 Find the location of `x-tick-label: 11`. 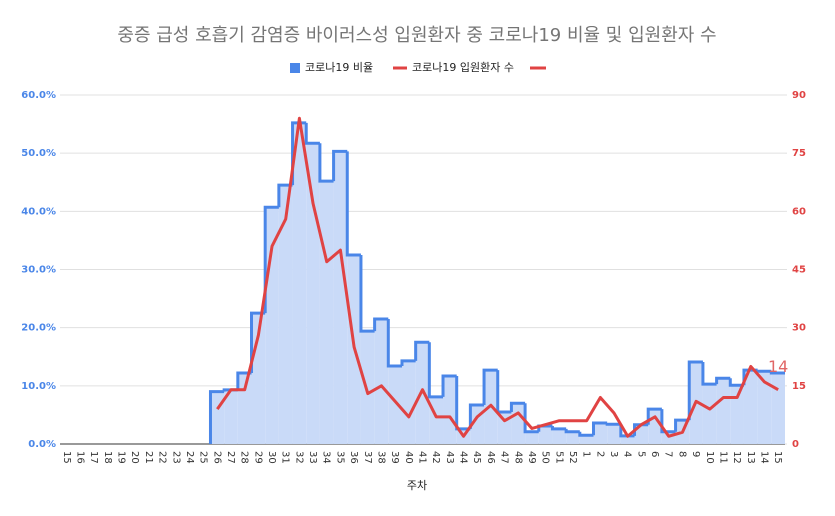

x-tick-label: 11 is located at coordinates (722, 457).